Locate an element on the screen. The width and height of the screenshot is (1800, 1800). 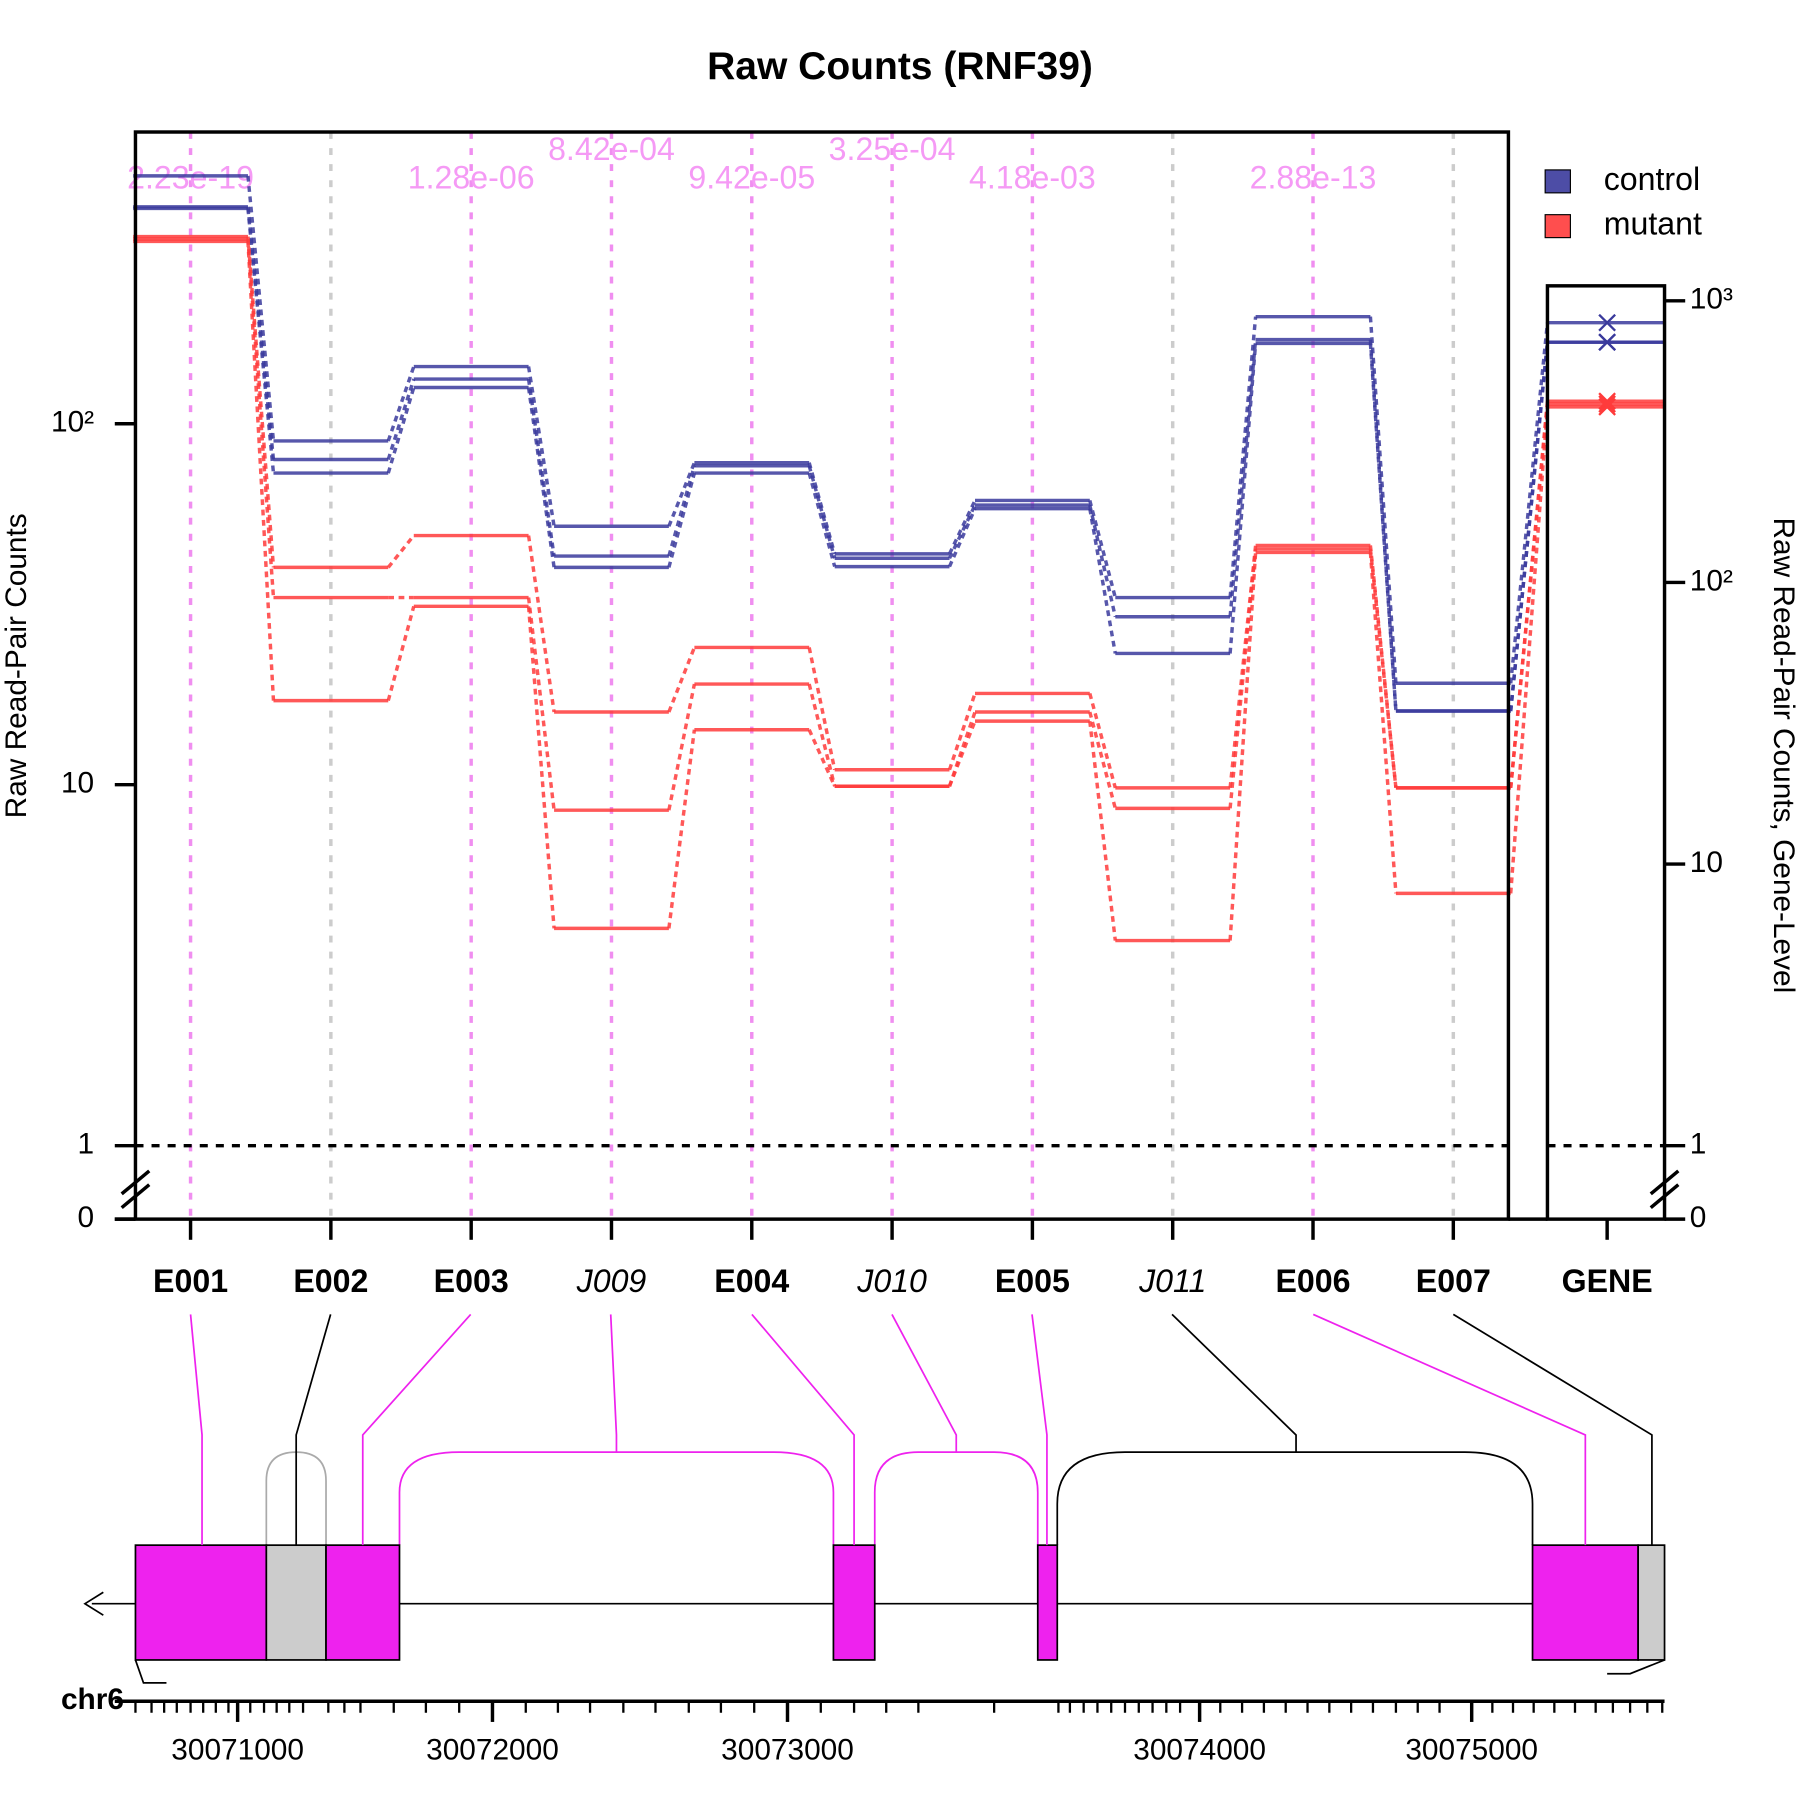
chrom-tick-label: 30075000 is located at coordinates (1471, 1750).